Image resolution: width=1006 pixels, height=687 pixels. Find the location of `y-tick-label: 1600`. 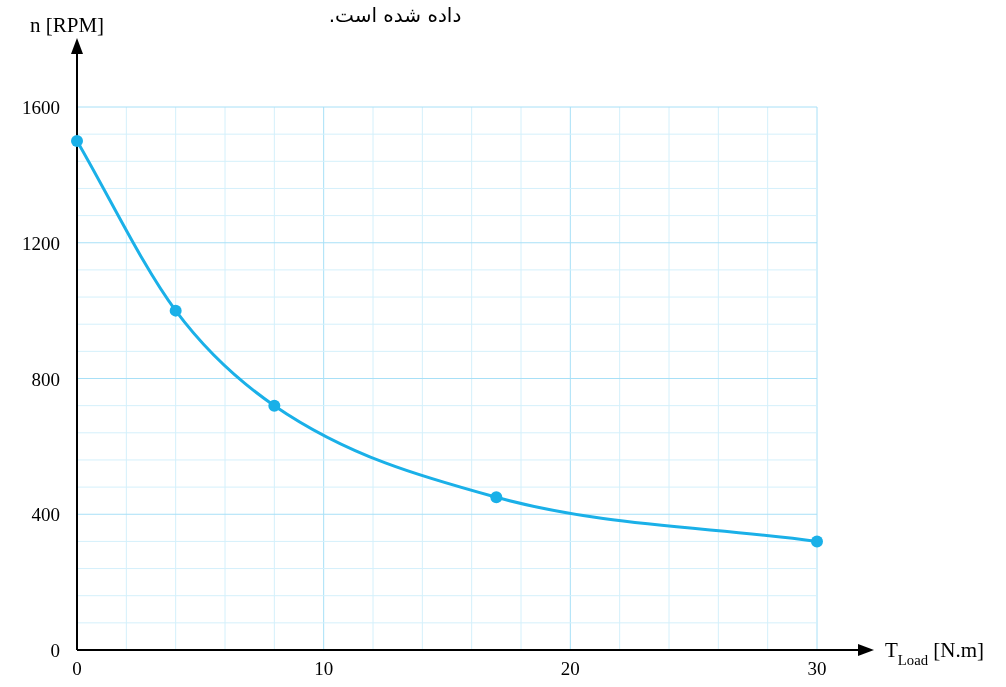

y-tick-label: 1600 is located at coordinates (41, 107).